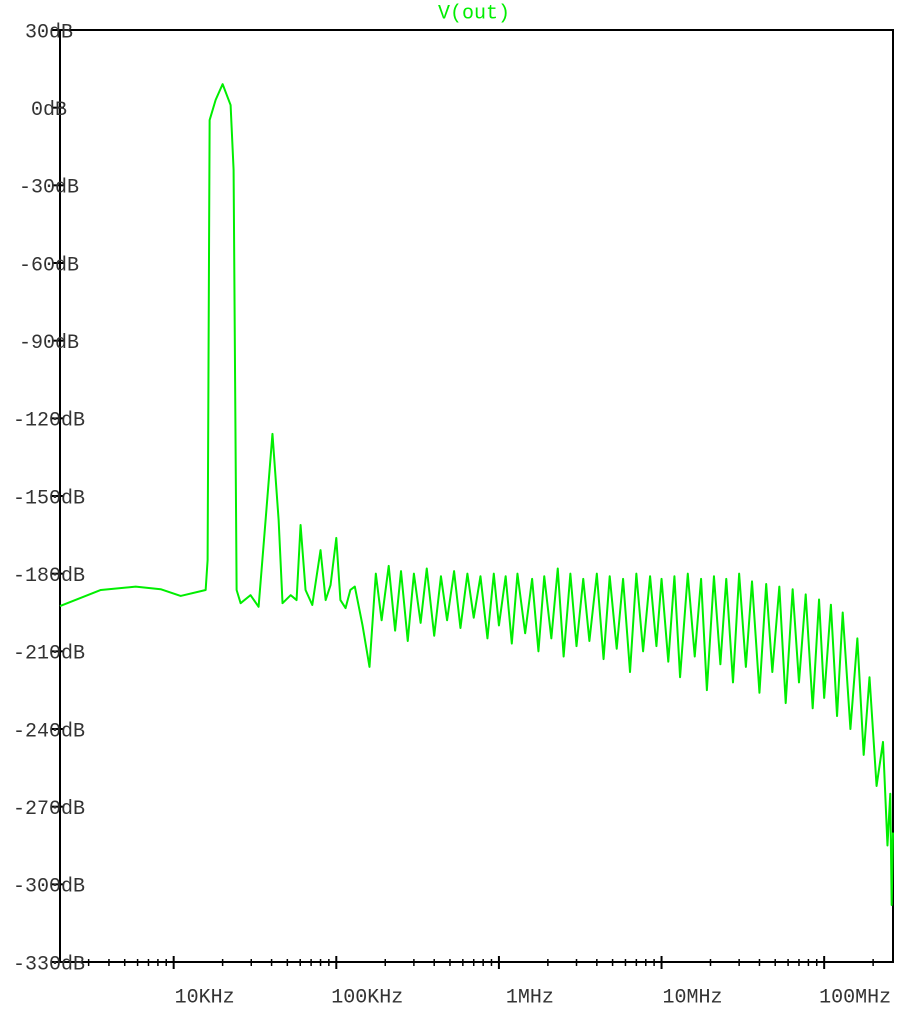 The width and height of the screenshot is (916, 1024). I want to click on trace-label: V(out), so click(474, 13).